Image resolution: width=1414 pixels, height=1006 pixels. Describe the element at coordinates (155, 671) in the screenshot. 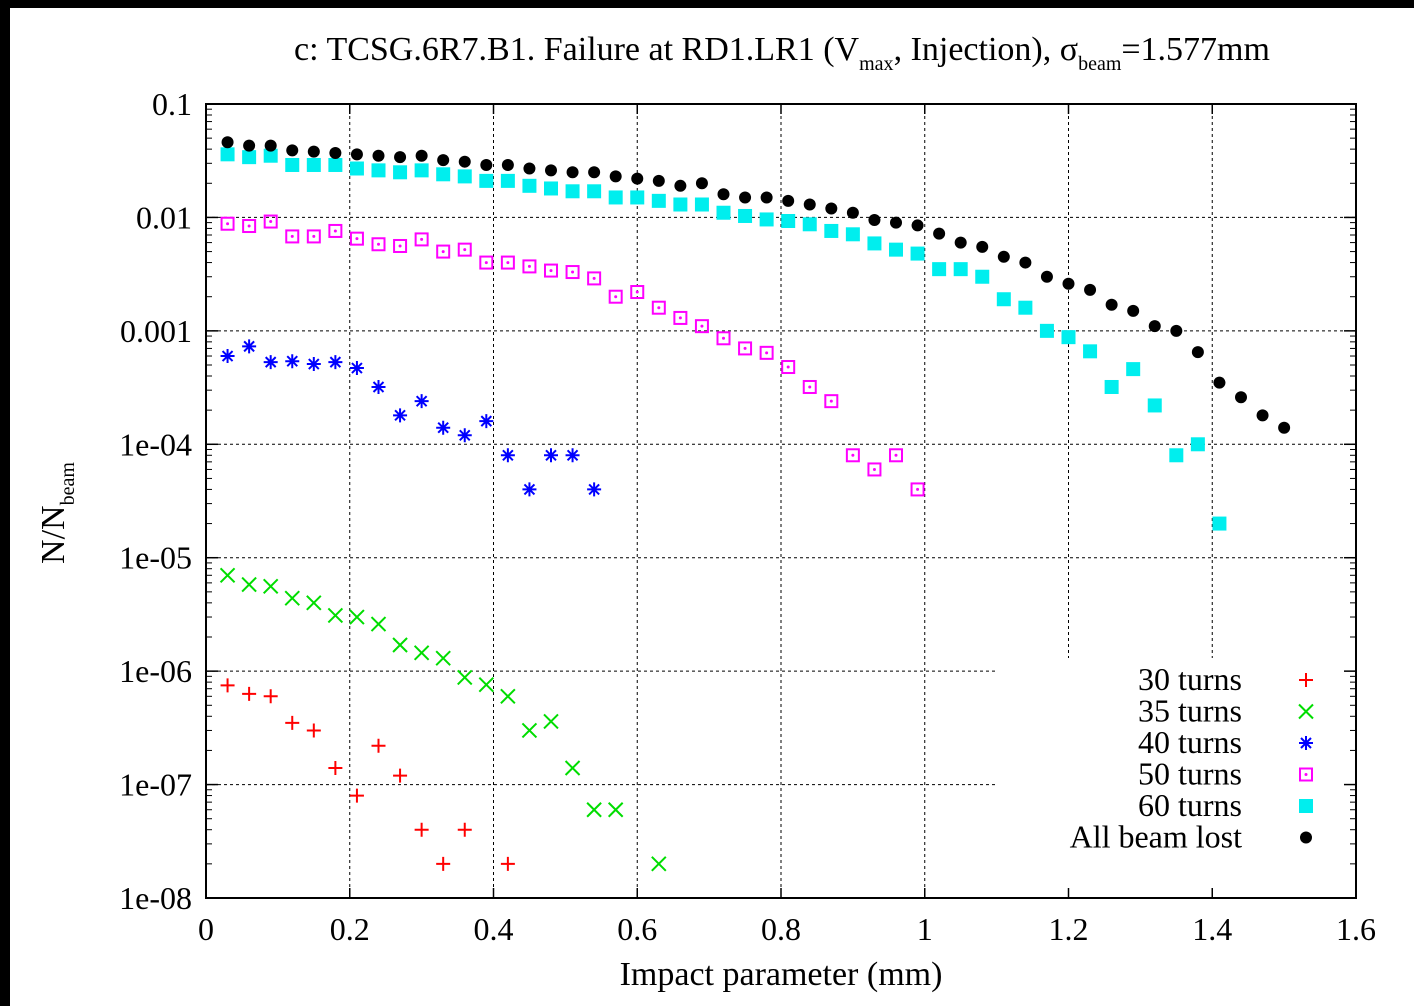

I see `y-tick-label: 1e-06` at that location.